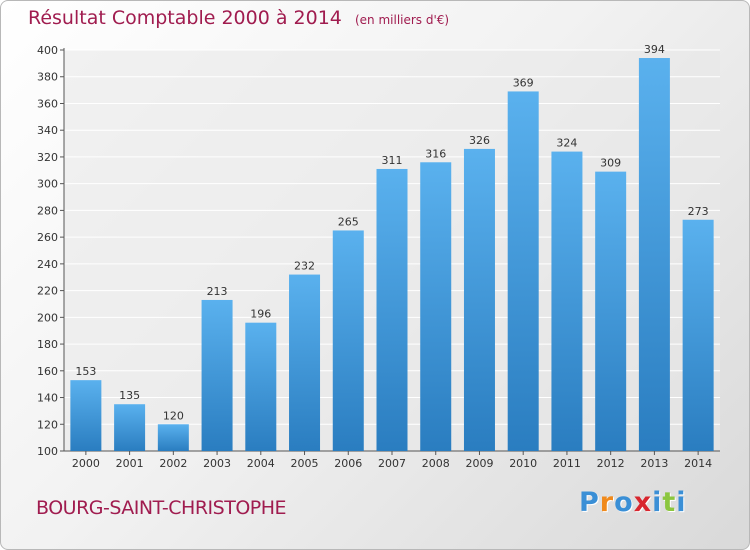  What do you see at coordinates (654, 49) in the screenshot?
I see `data-label: 394` at bounding box center [654, 49].